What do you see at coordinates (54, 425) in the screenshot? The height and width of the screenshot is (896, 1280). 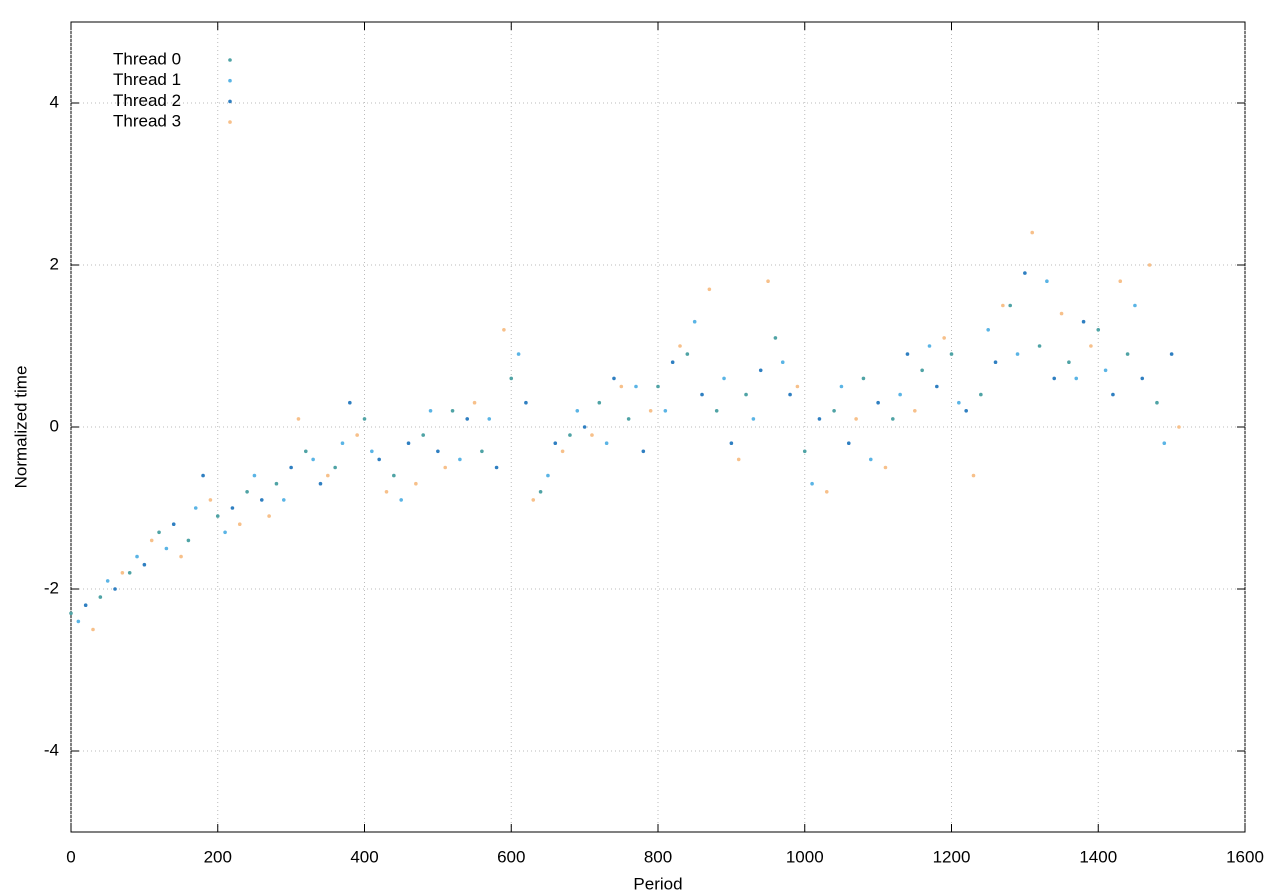 I see `y-tick-label: 0` at bounding box center [54, 425].